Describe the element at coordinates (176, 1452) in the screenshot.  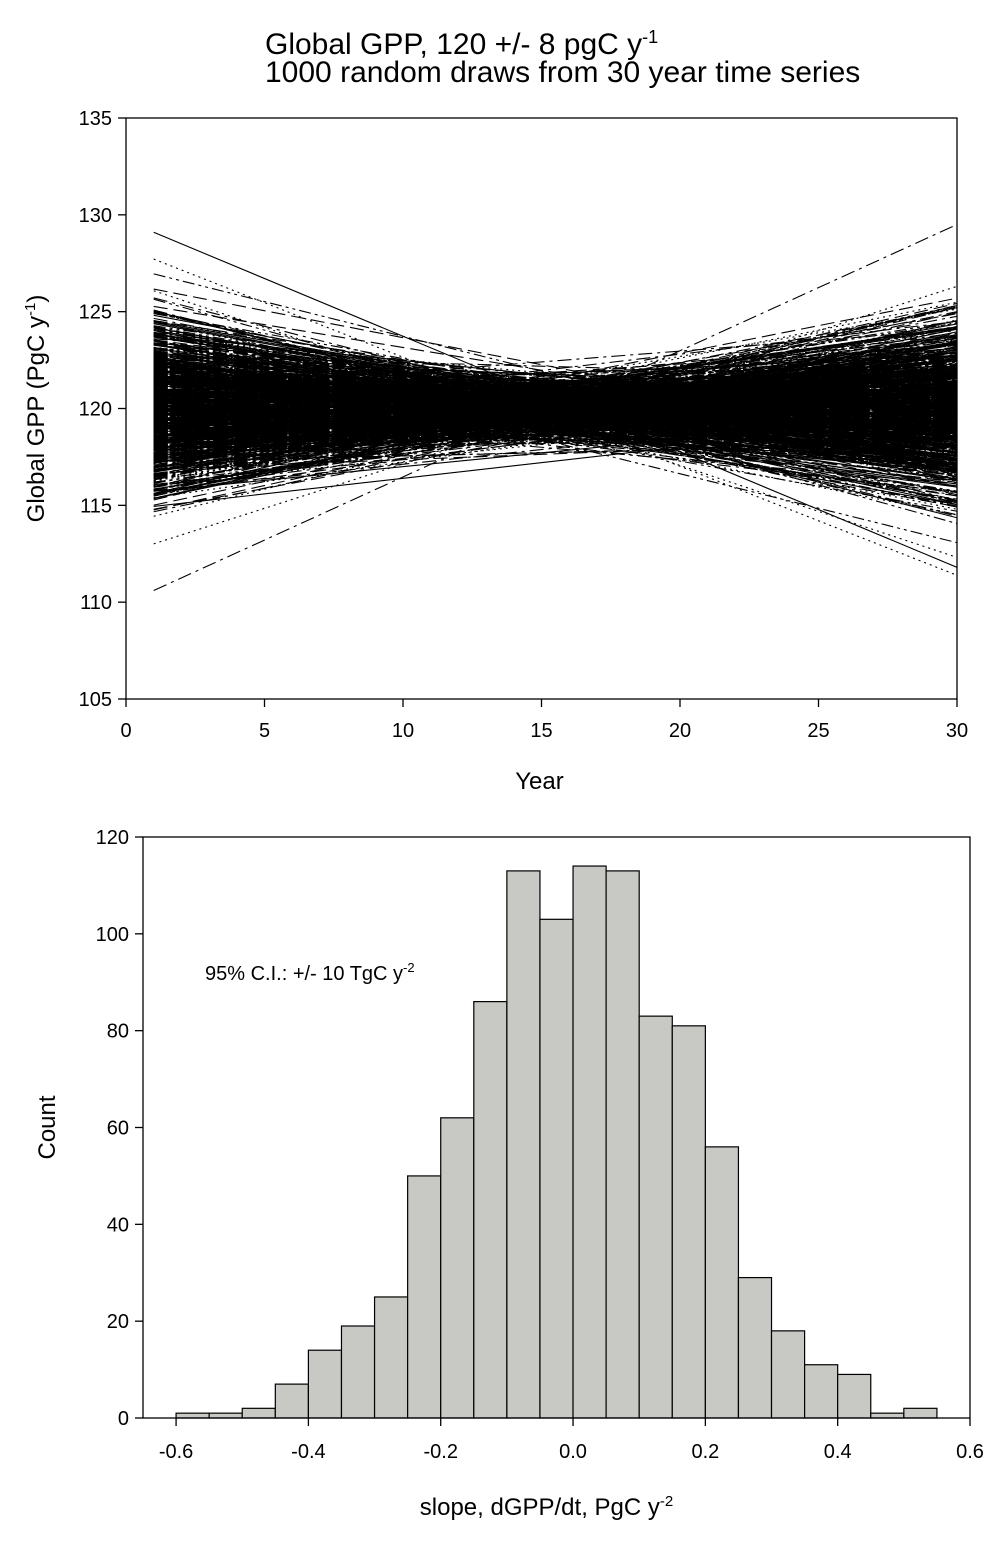
I see `x-tick-label: -0.6` at that location.